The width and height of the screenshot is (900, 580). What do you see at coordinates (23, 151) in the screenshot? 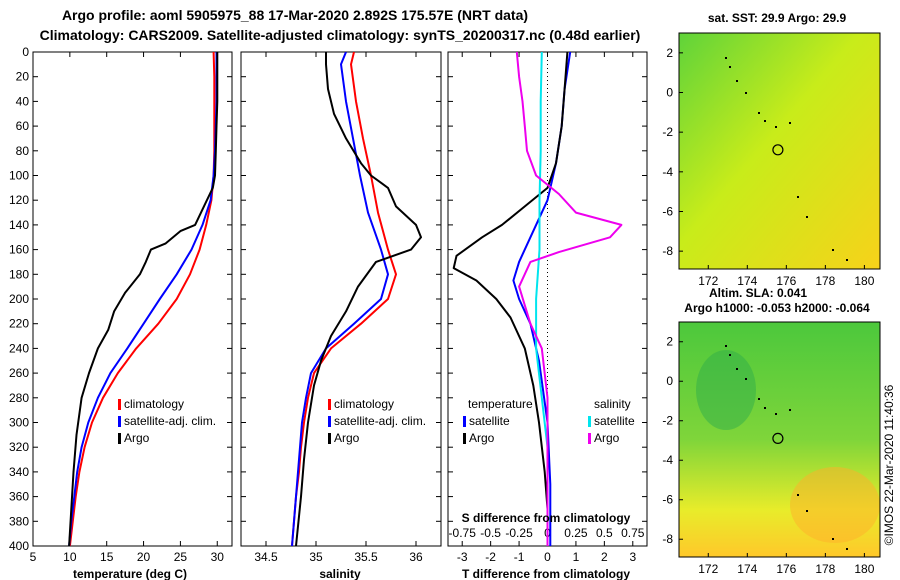
I see `ytick-label: 80` at bounding box center [23, 151].